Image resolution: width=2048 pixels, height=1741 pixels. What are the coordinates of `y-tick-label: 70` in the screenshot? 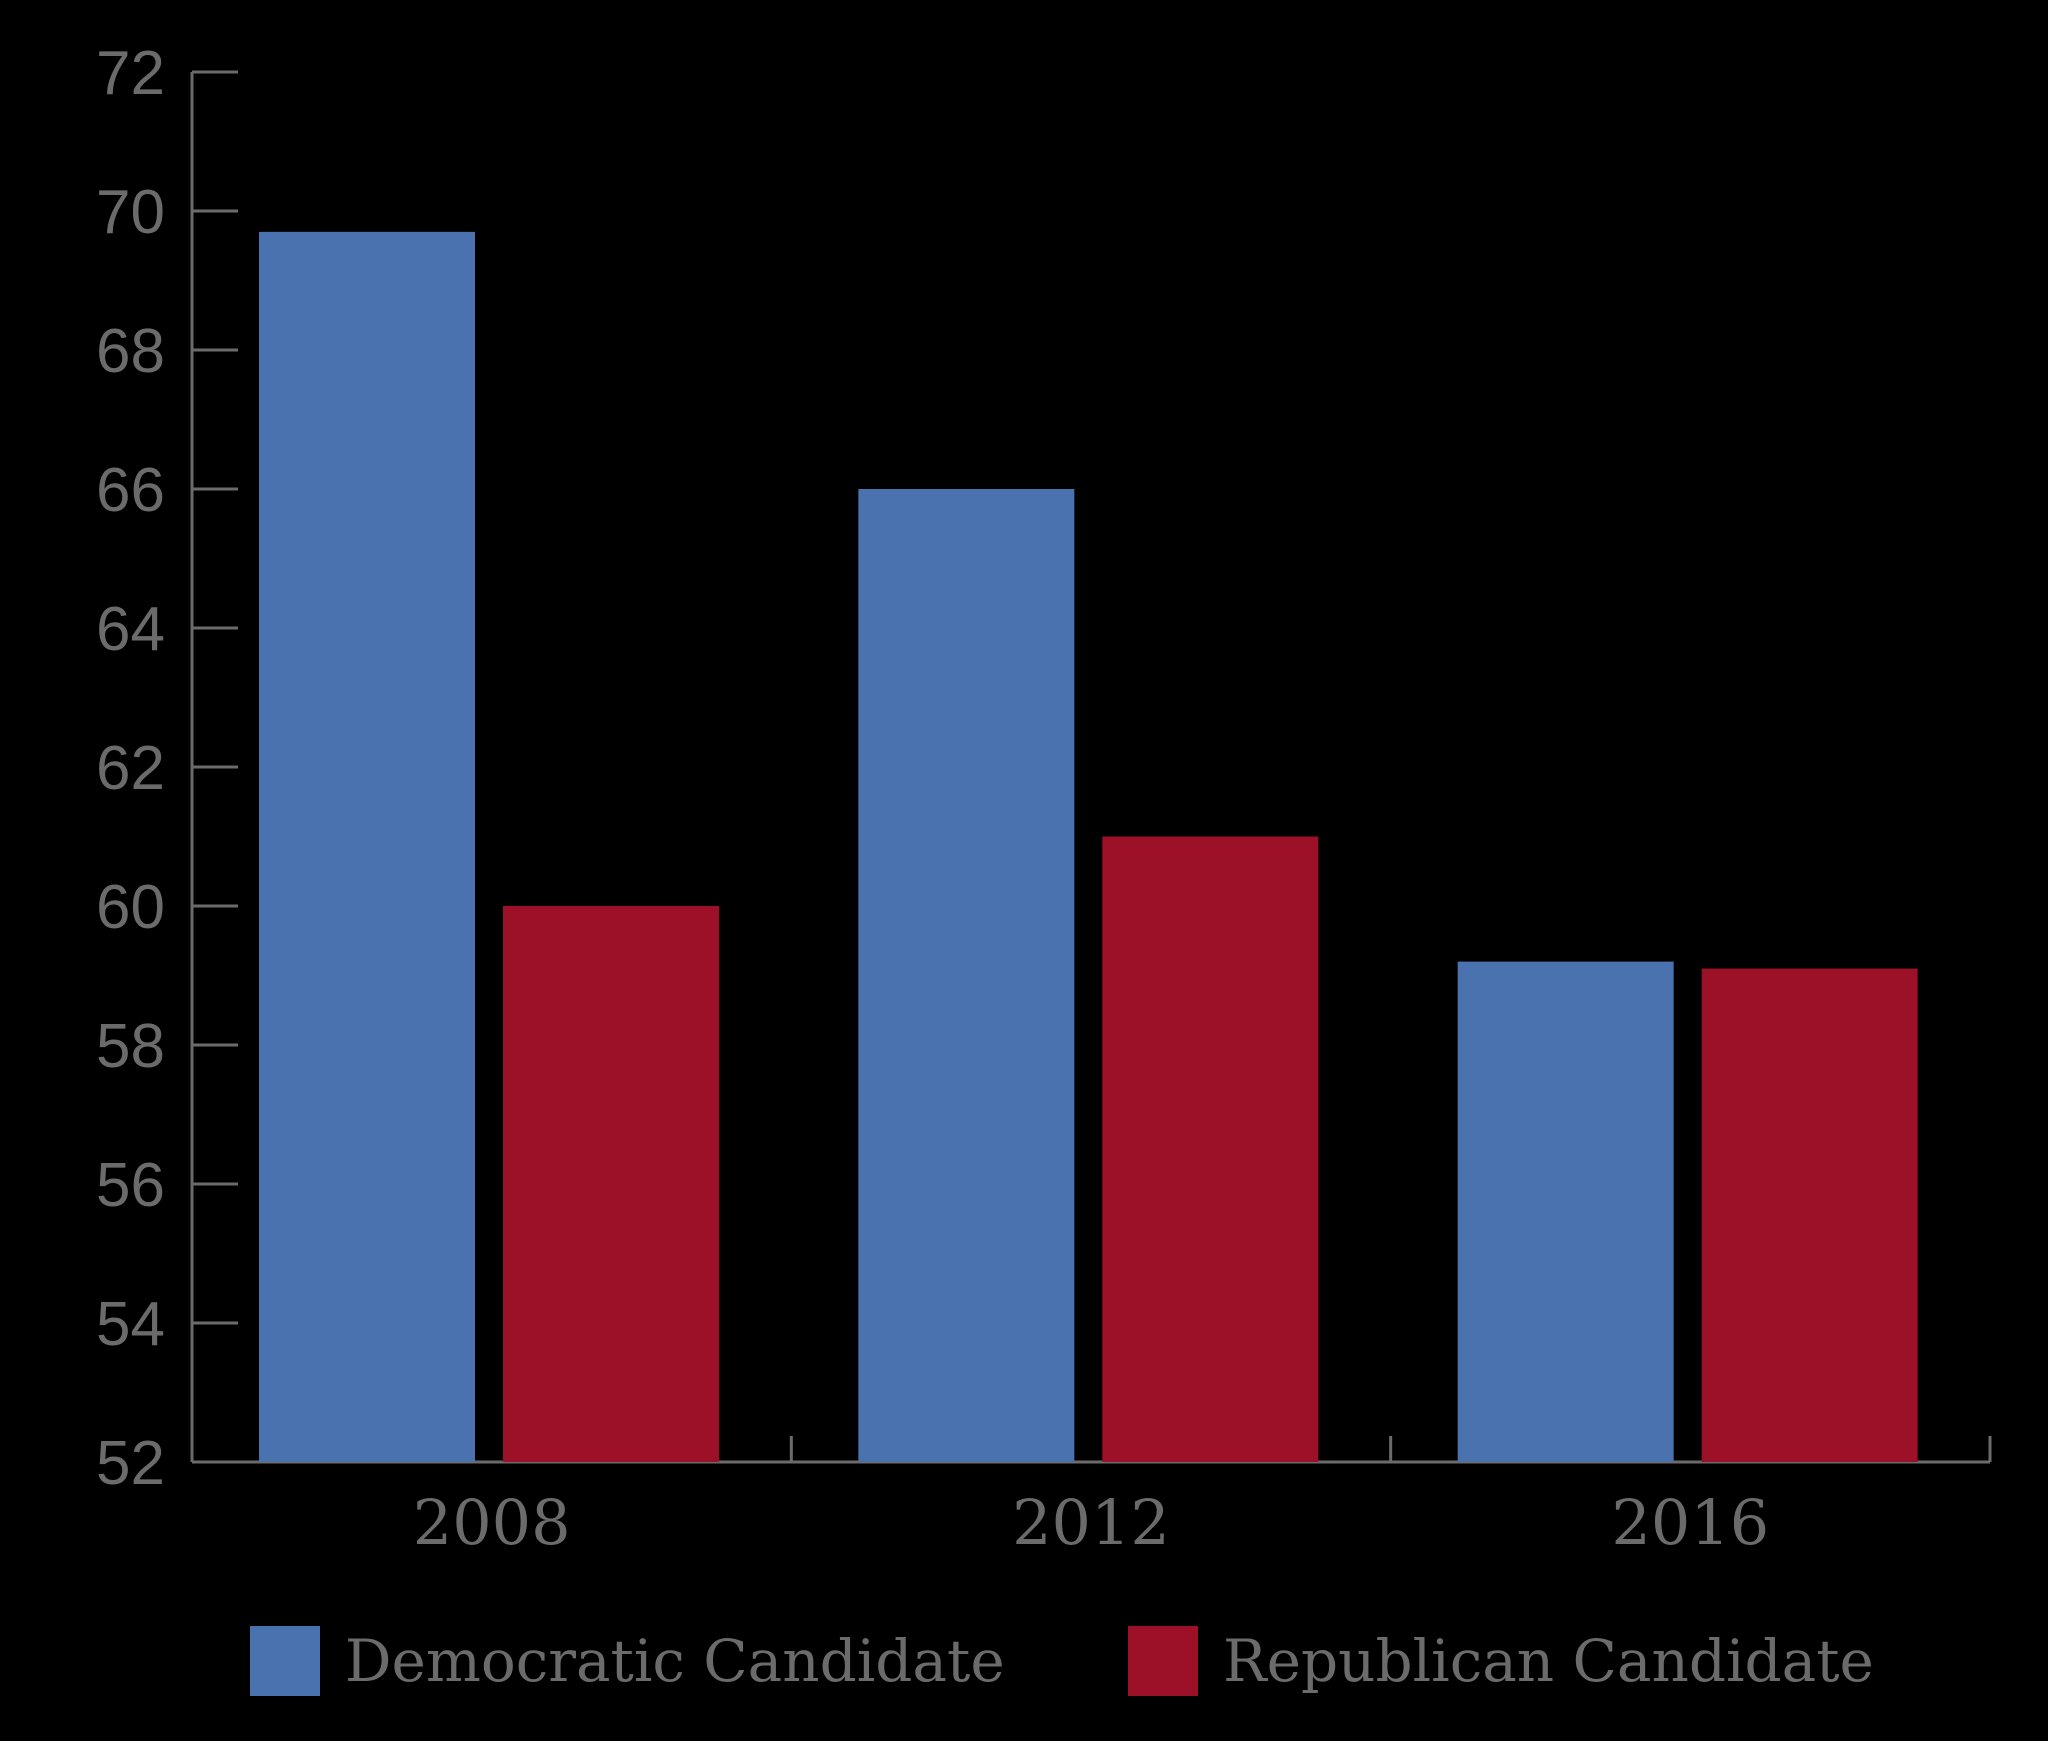 It's located at (130, 212).